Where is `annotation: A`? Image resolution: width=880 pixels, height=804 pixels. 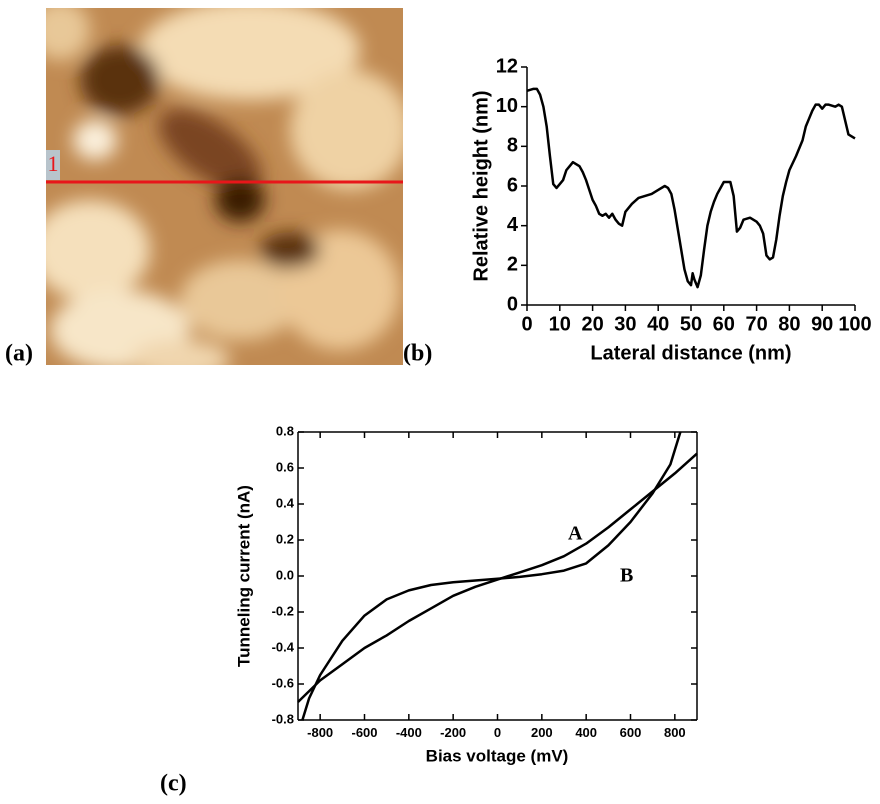 annotation: A is located at coordinates (575, 534).